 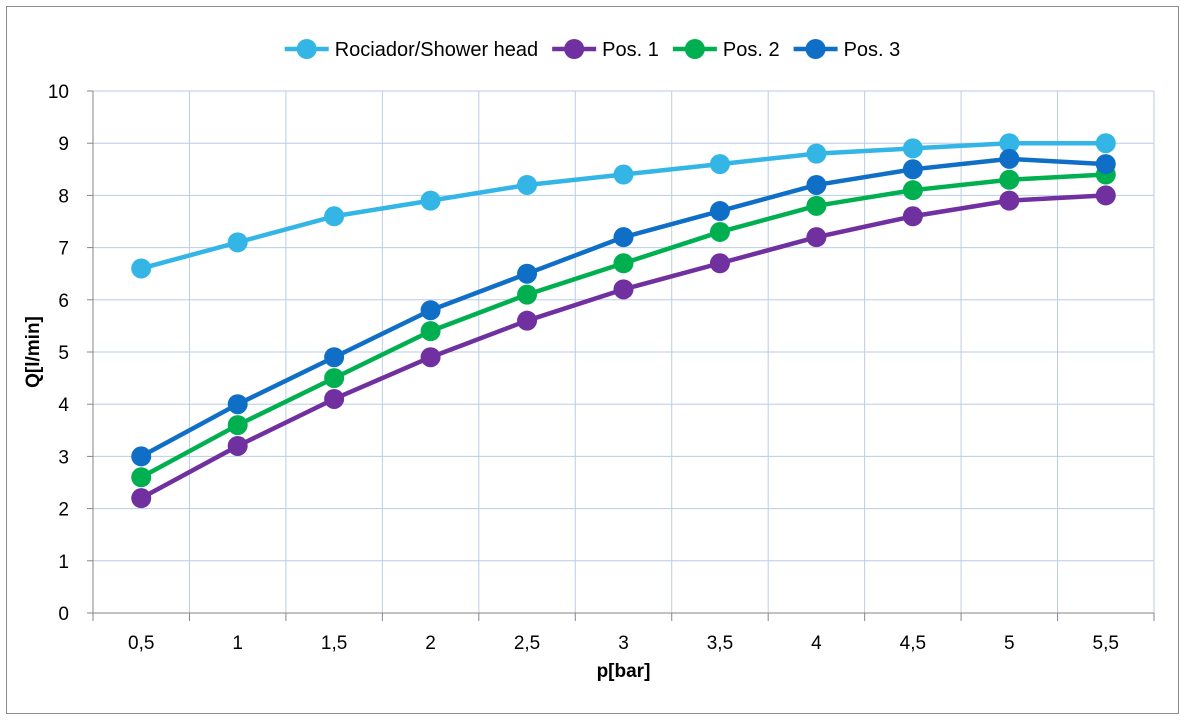 What do you see at coordinates (623, 643) in the screenshot?
I see `x-tick-label: 3` at bounding box center [623, 643].